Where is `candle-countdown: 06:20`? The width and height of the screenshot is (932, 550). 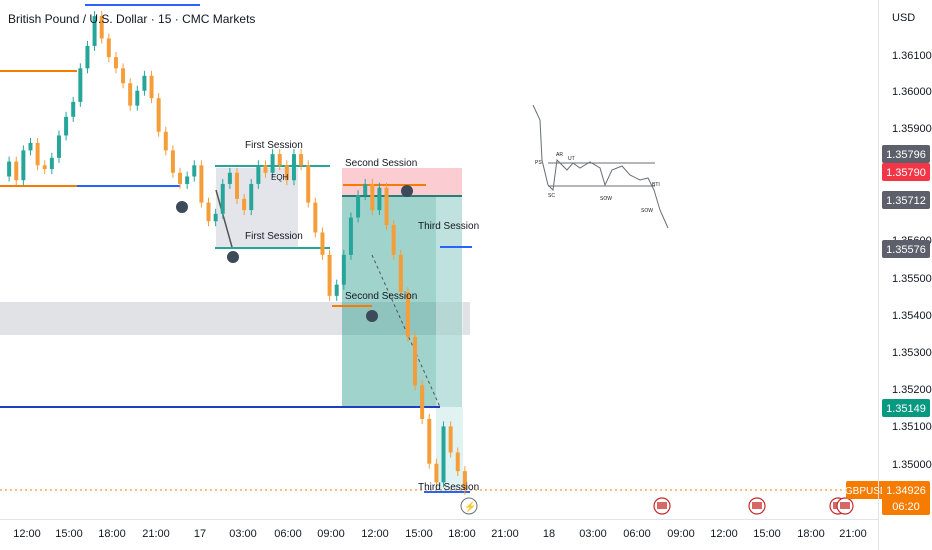 candle-countdown: 06:20 is located at coordinates (906, 507).